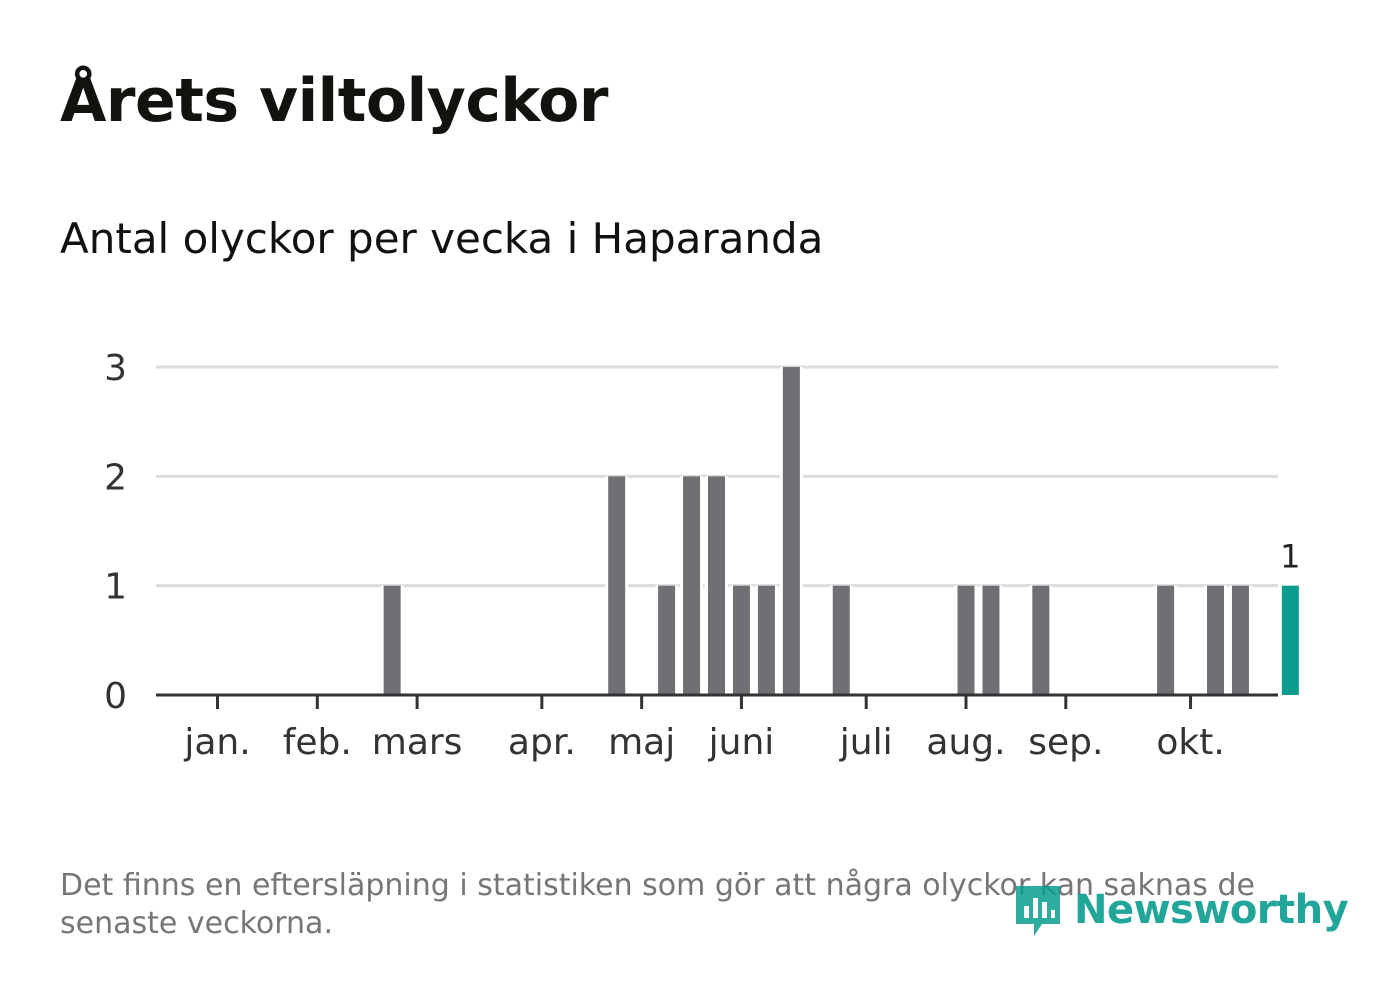  What do you see at coordinates (317, 742) in the screenshot?
I see `x-tick-label: feb.` at bounding box center [317, 742].